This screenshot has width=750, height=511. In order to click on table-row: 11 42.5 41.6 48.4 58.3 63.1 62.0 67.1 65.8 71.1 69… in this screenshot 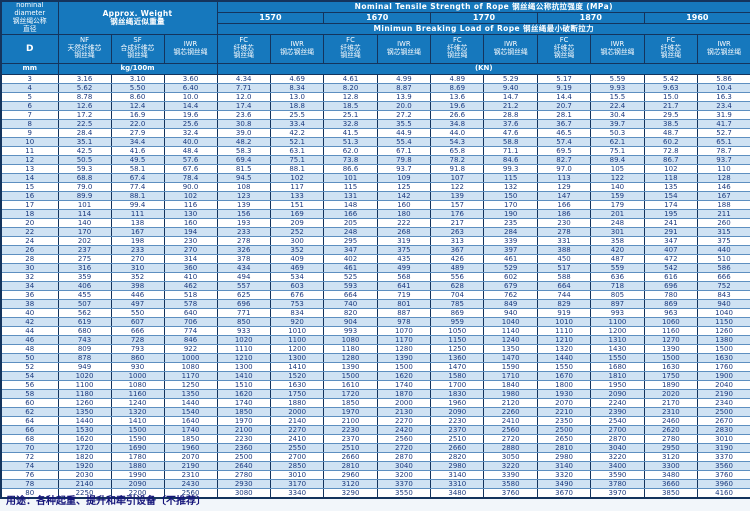, I will do `click(375, 150)`.